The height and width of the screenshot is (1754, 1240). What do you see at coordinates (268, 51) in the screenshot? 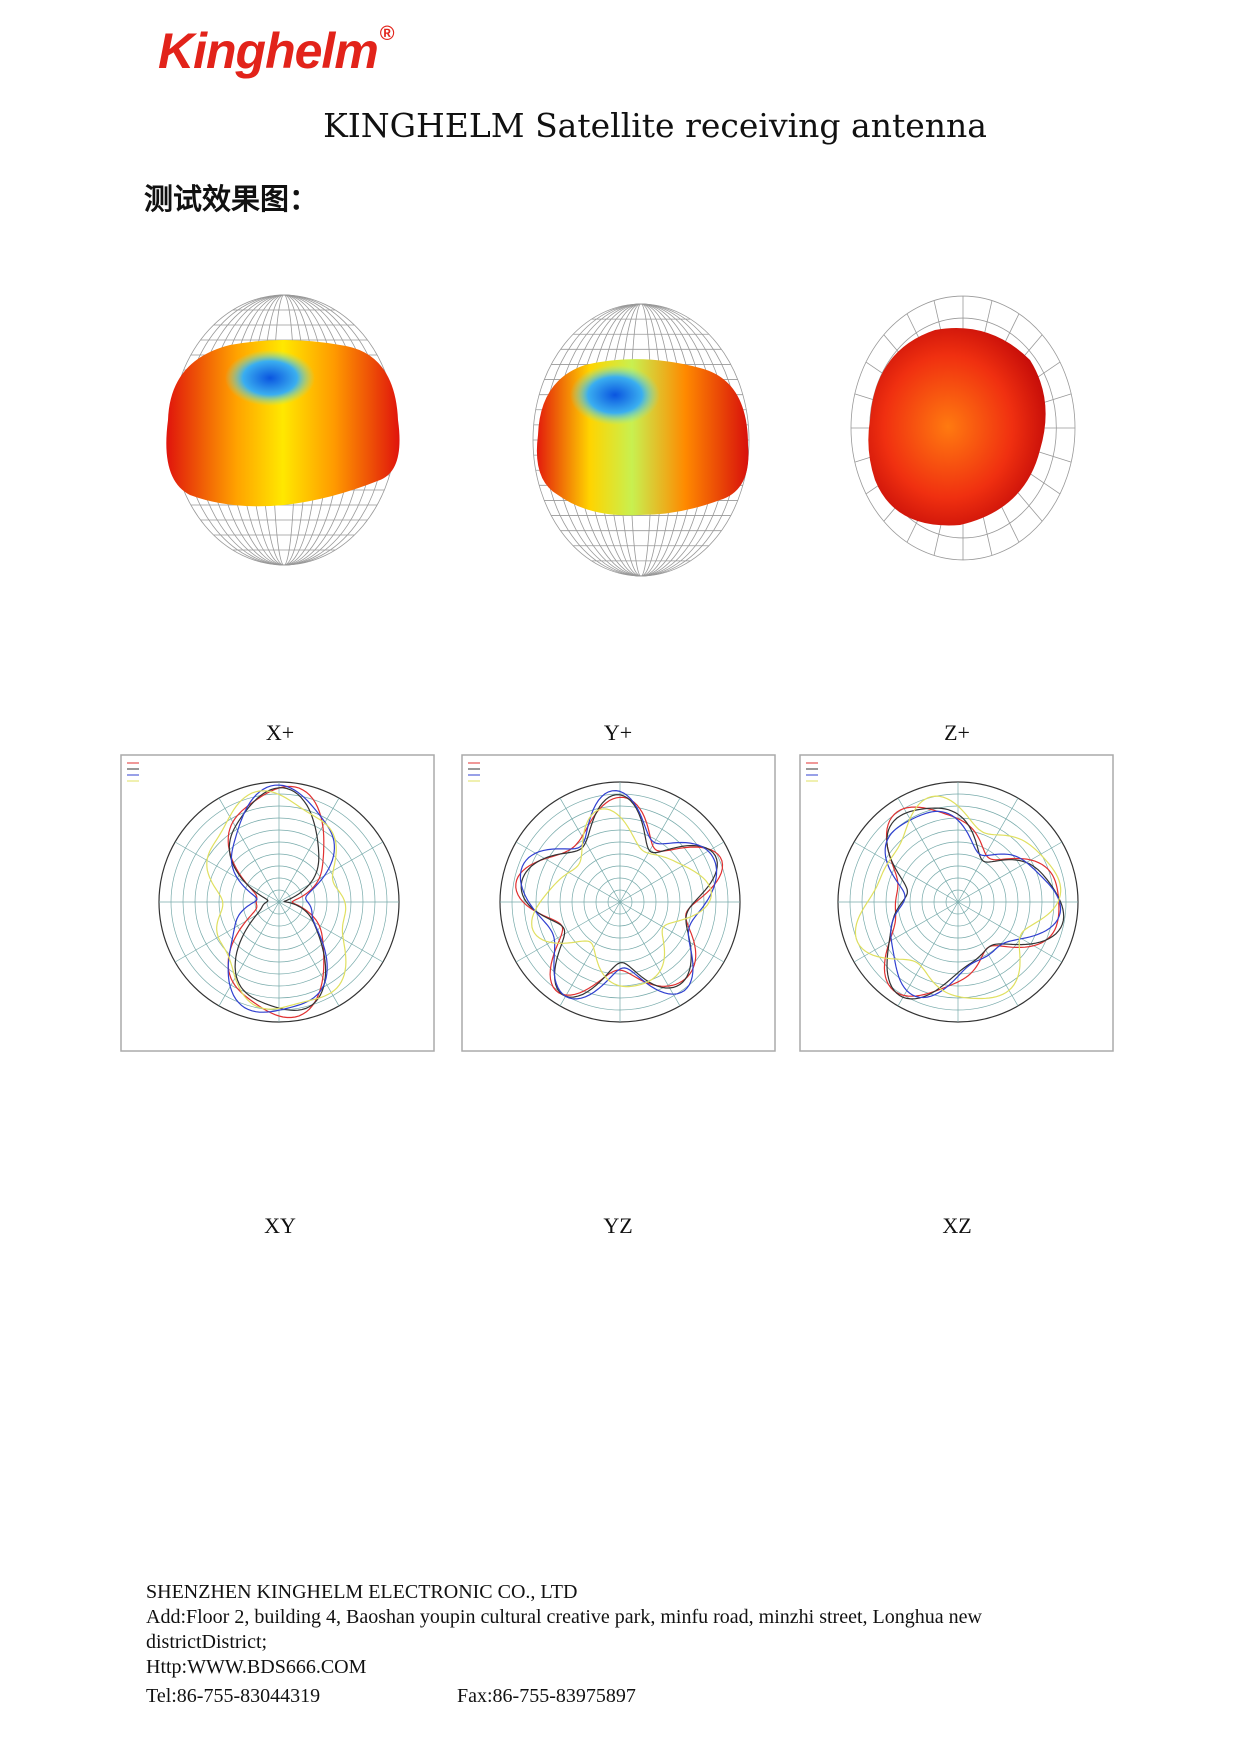
I see `logo-text: Kinghelm` at bounding box center [268, 51].